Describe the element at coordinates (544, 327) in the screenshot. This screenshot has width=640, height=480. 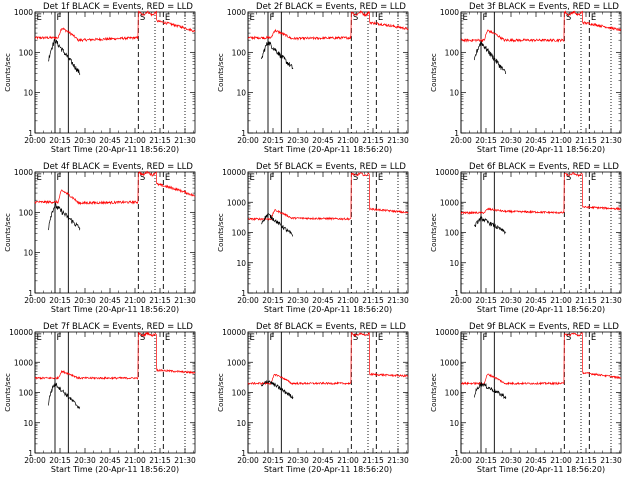
I see `panel-title: Det 9f BLACK = Events, RED = LLD` at that location.